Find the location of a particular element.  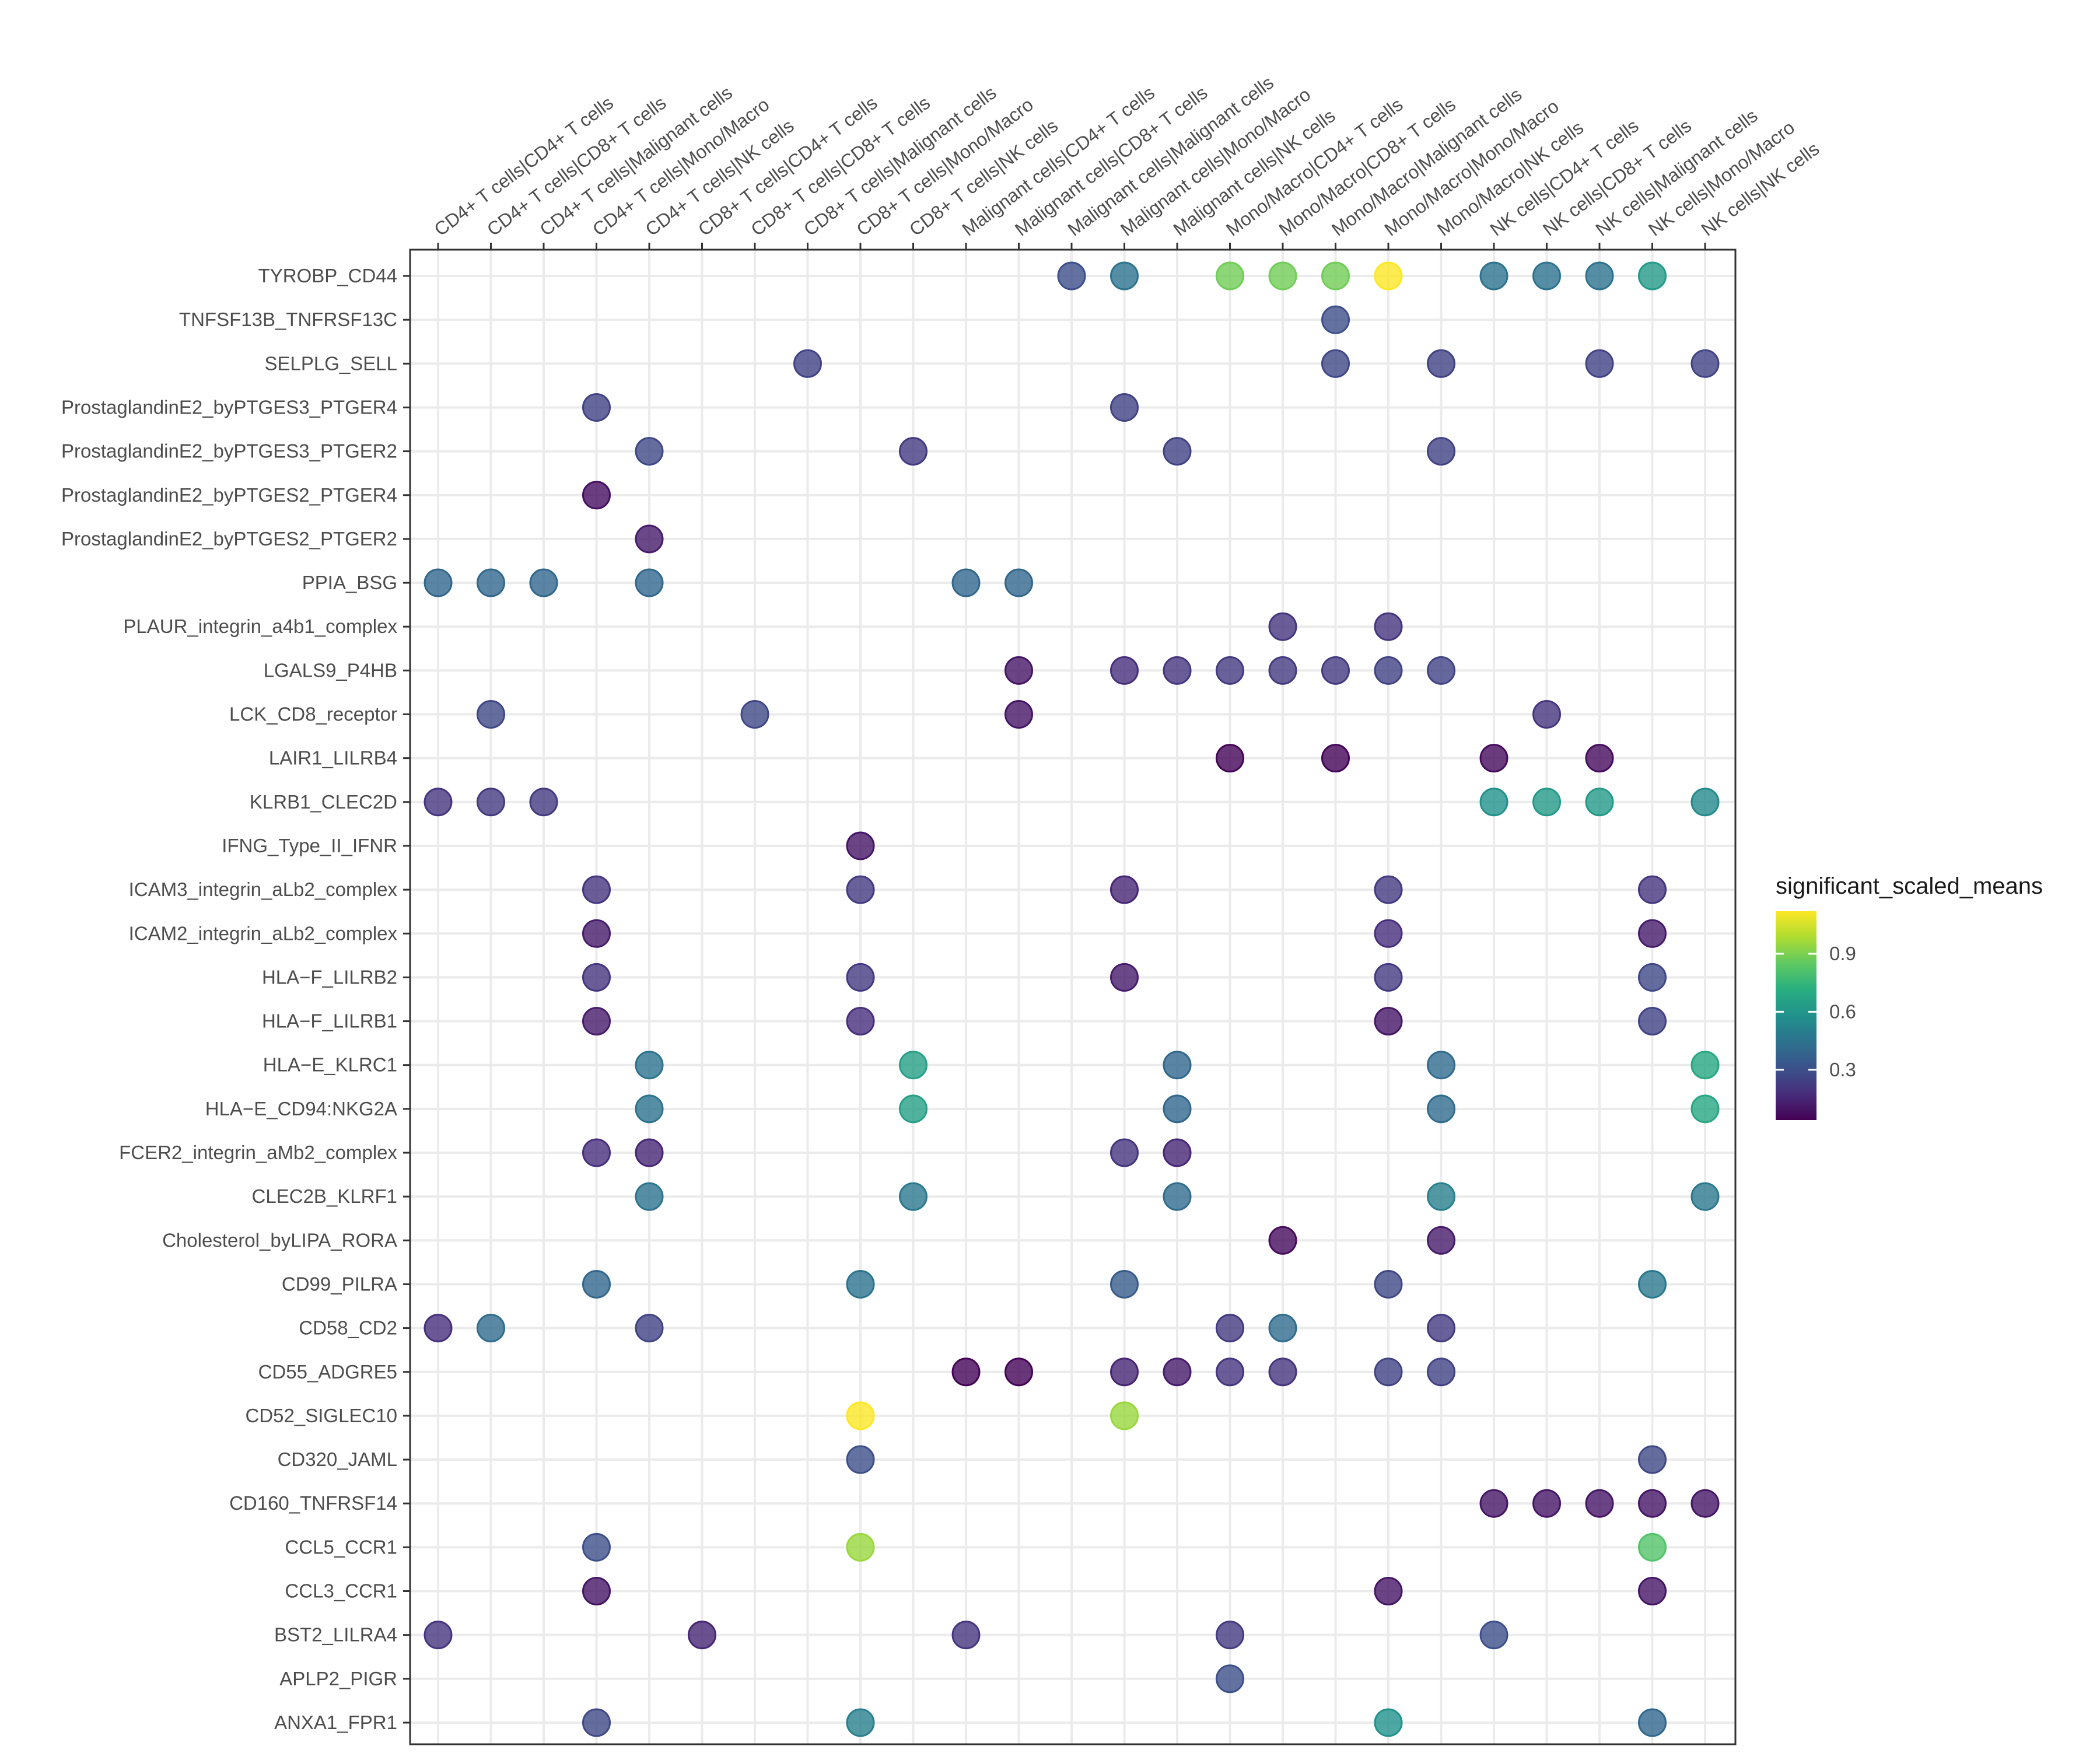

legend-tick-label: 0.3 is located at coordinates (1842, 1069).